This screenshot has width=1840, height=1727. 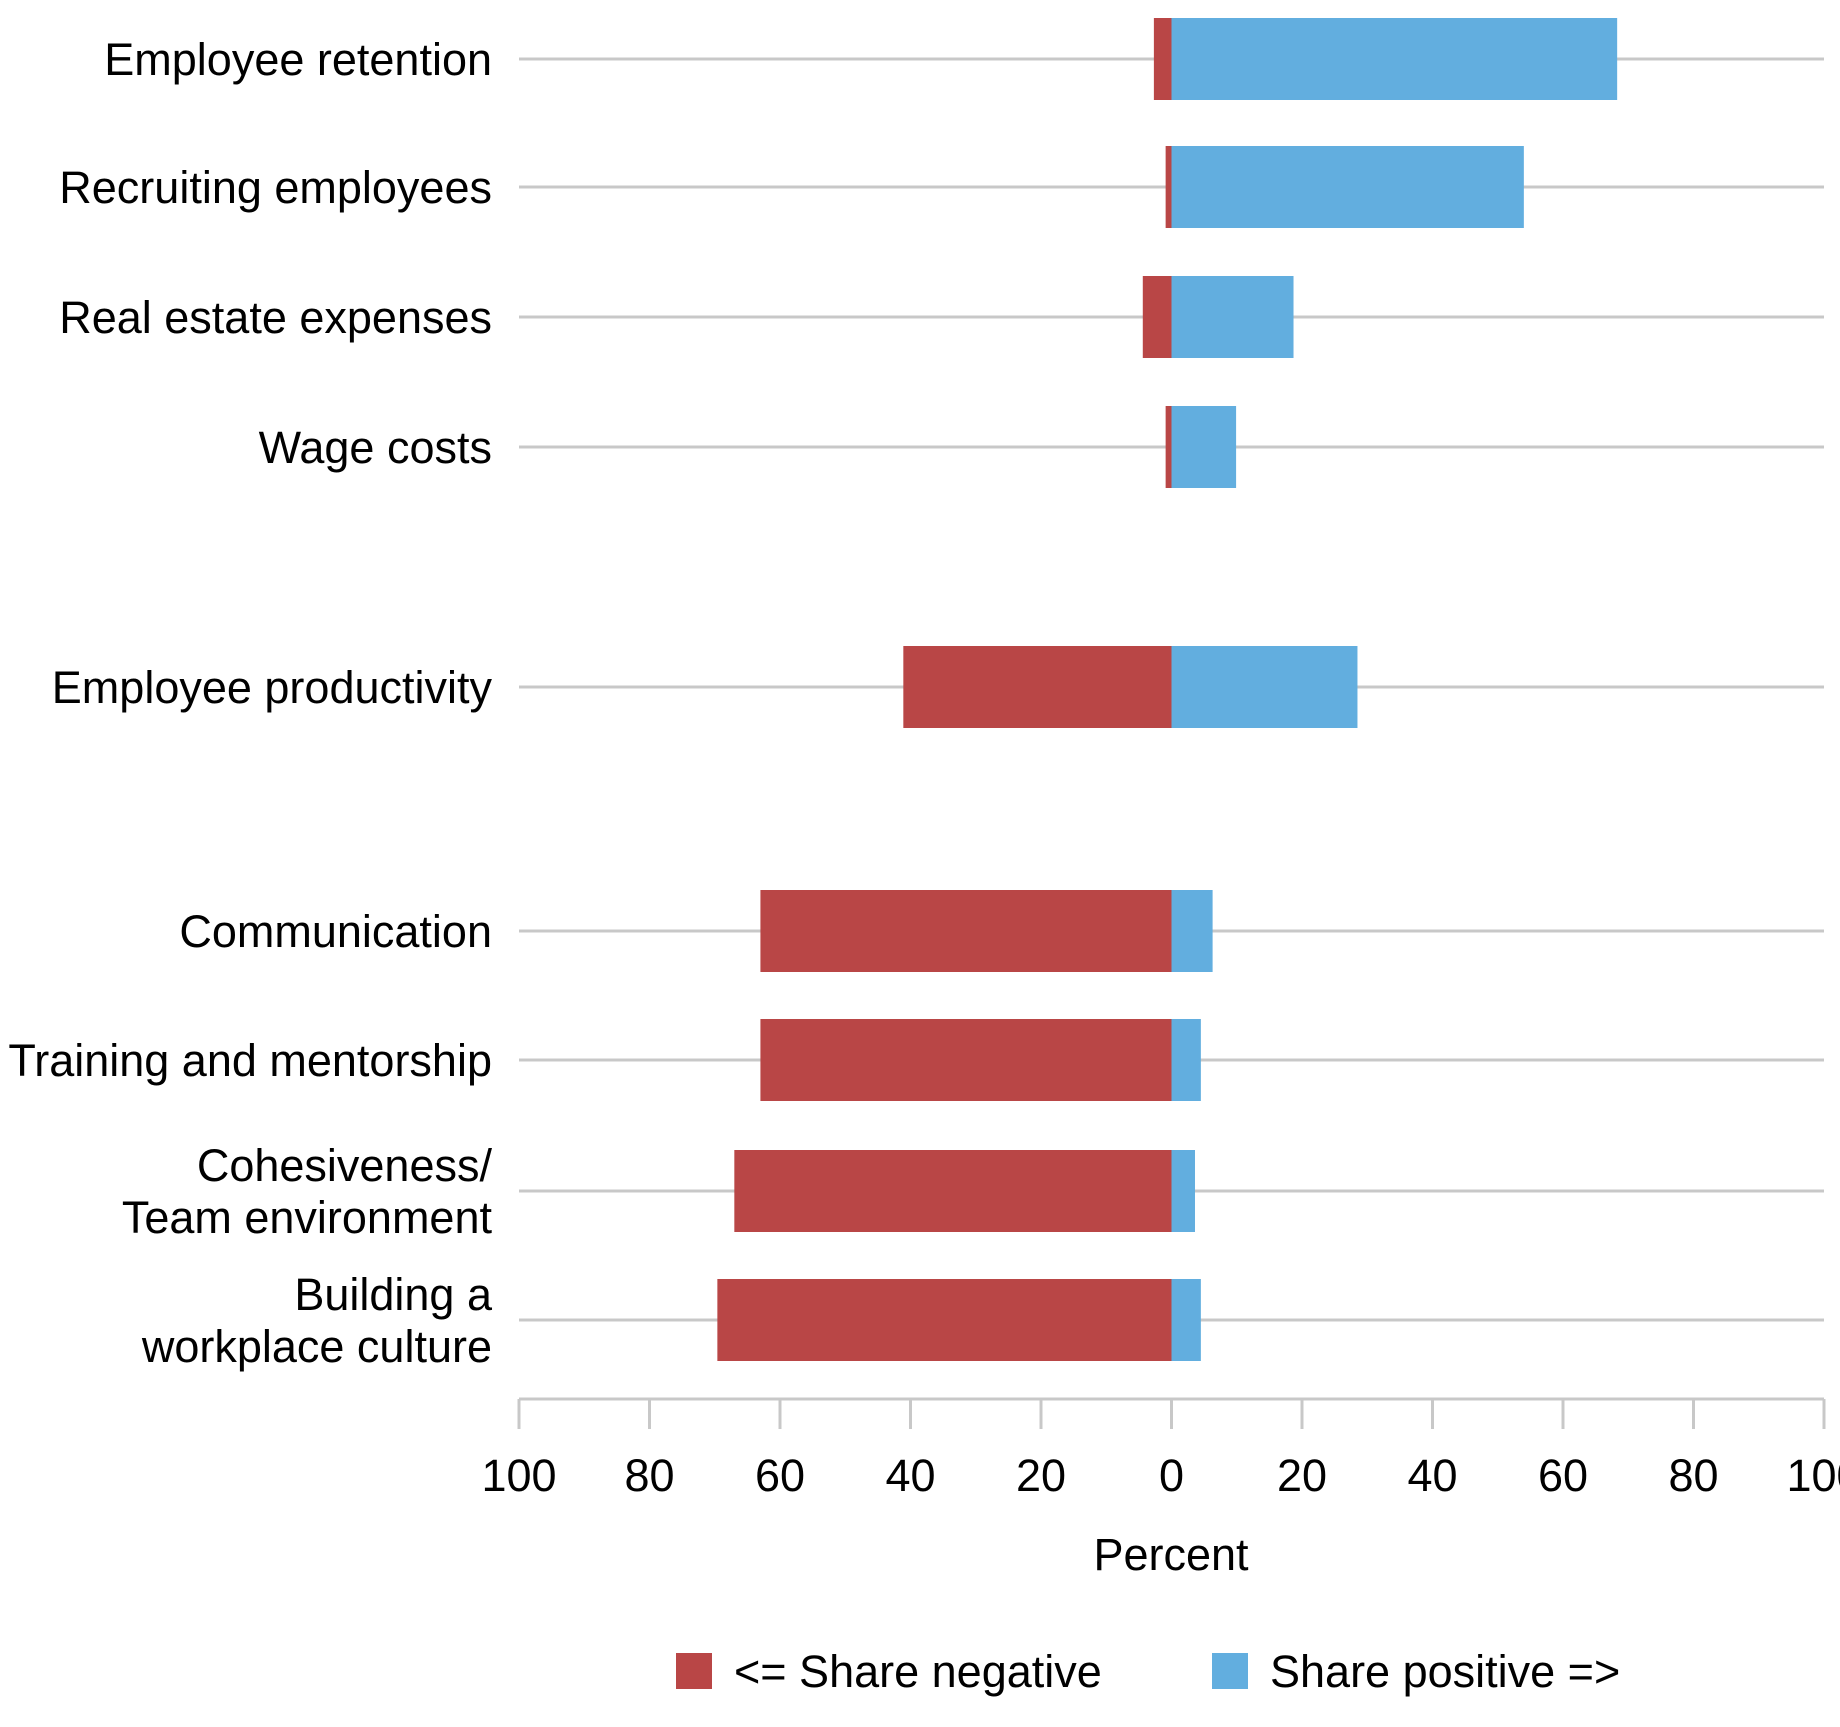 I want to click on category-label-line: Real estate expenses, so click(x=275, y=317).